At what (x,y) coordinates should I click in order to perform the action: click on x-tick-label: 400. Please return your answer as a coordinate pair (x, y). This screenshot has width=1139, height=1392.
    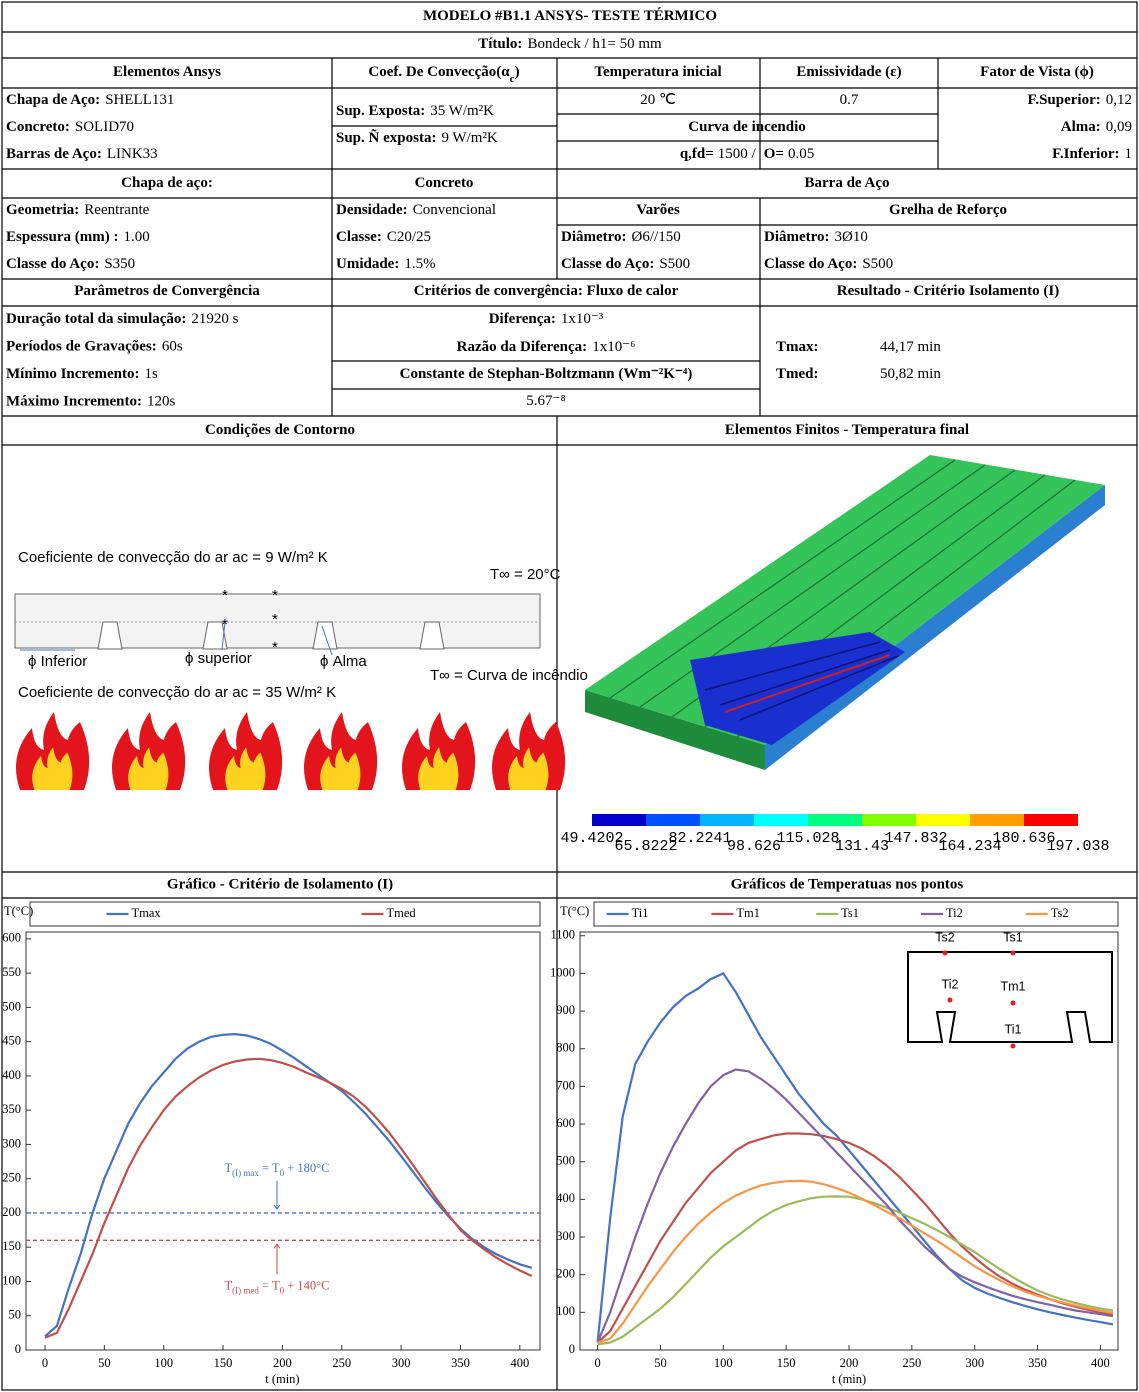
    Looking at the image, I should click on (519, 1363).